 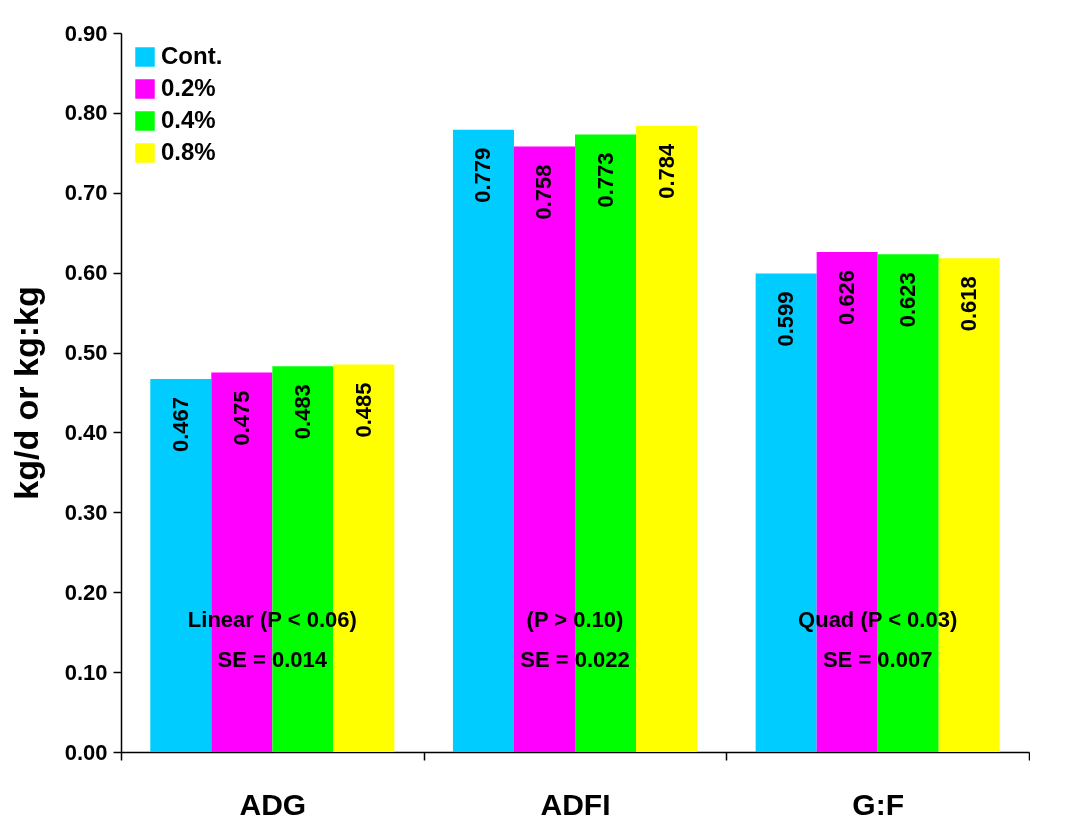 I want to click on legend-label: 0.8%, so click(x=188, y=151).